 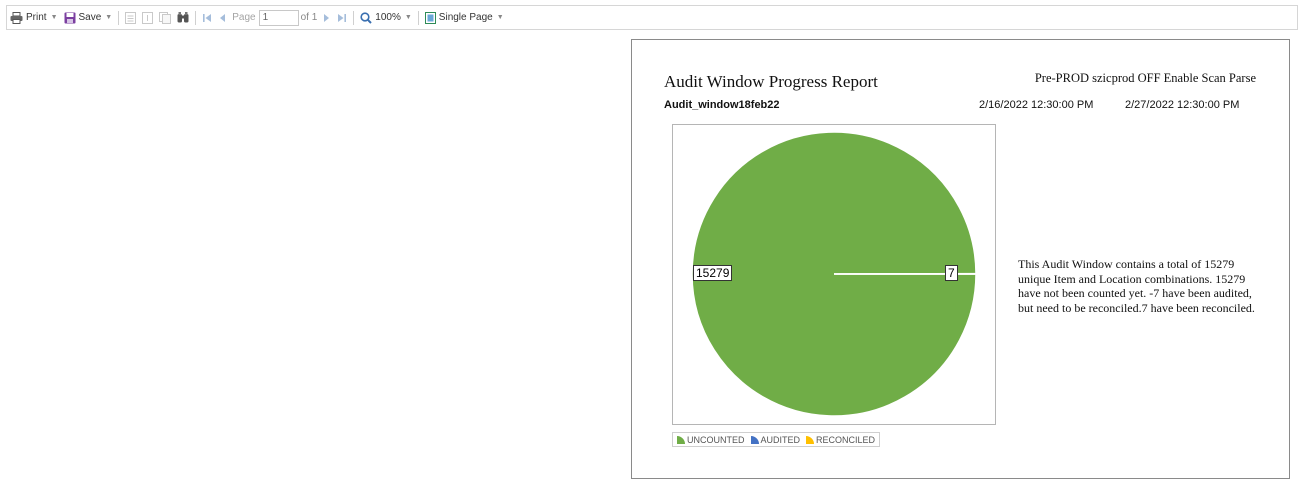 I want to click on previous-page-icon, so click(x=222, y=18).